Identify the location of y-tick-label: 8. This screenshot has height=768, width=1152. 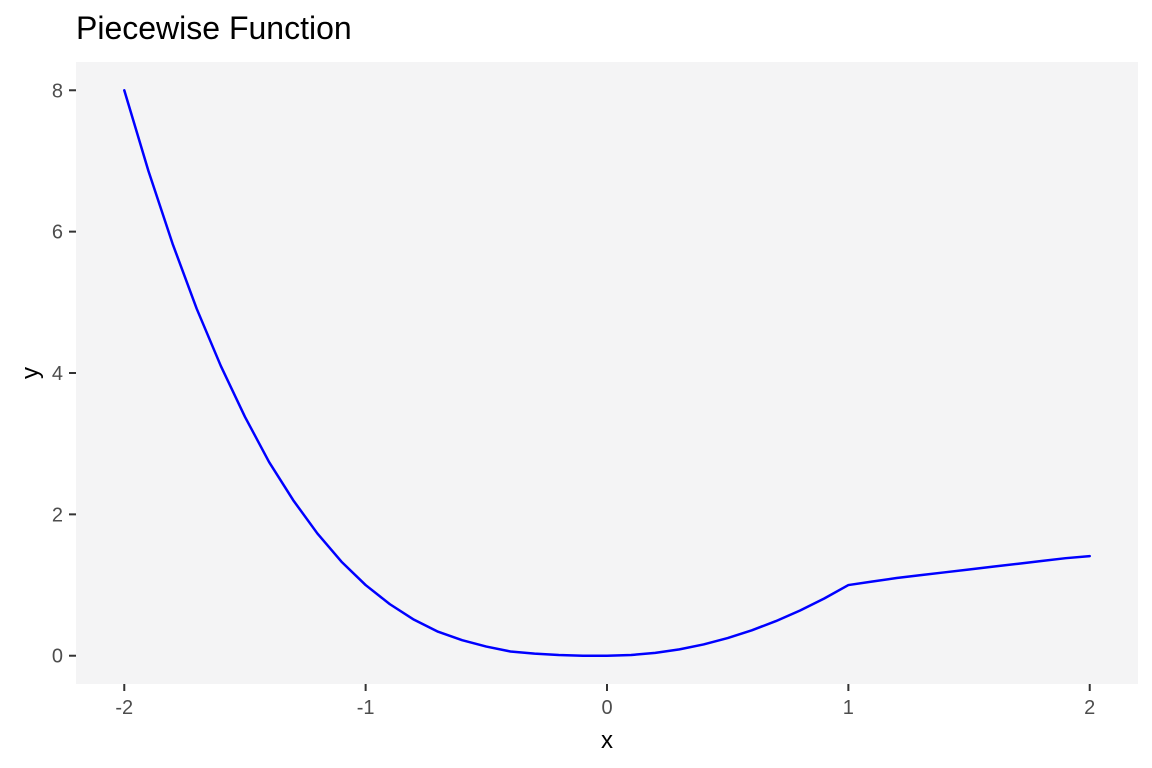
(57, 91).